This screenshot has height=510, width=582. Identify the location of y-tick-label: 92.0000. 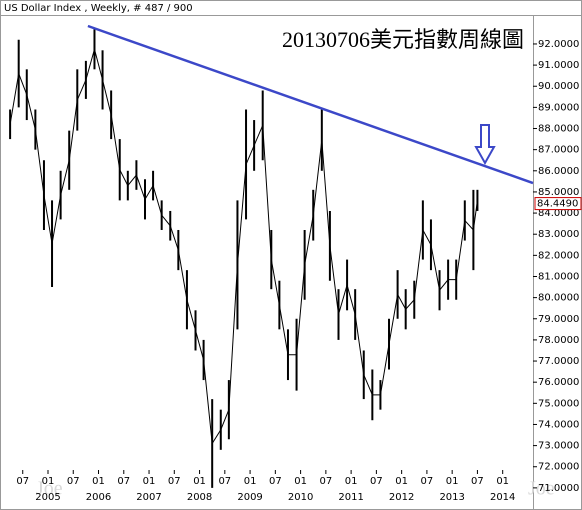
(558, 44).